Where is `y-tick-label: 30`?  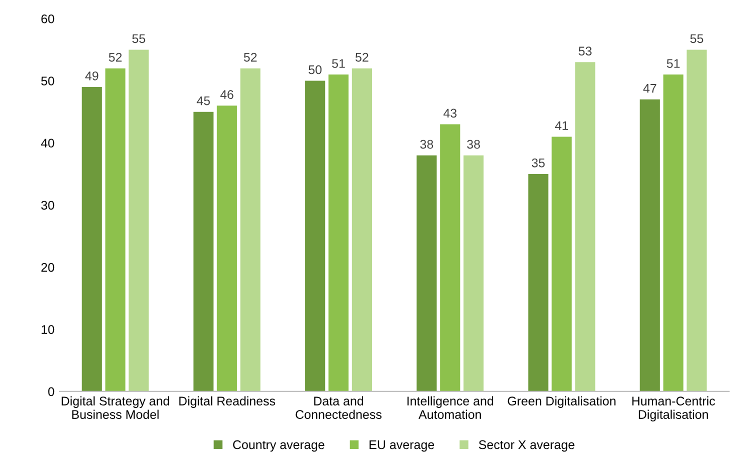
y-tick-label: 30 is located at coordinates (47, 205).